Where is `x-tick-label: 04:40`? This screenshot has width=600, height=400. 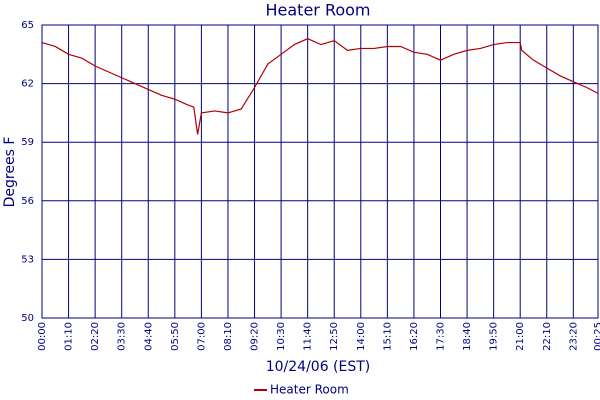 x-tick-label: 04:40 is located at coordinates (148, 336).